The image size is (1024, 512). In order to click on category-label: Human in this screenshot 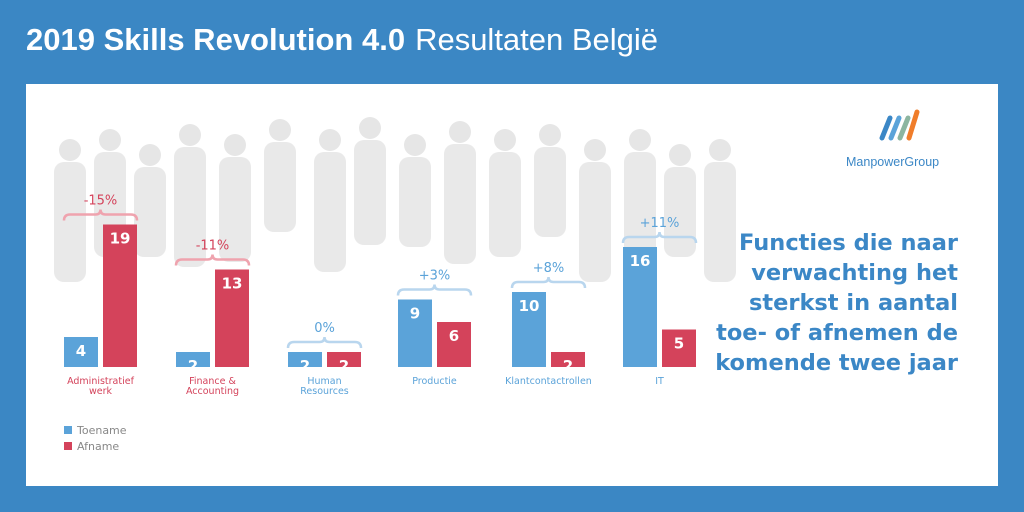, I will do `click(324, 381)`.